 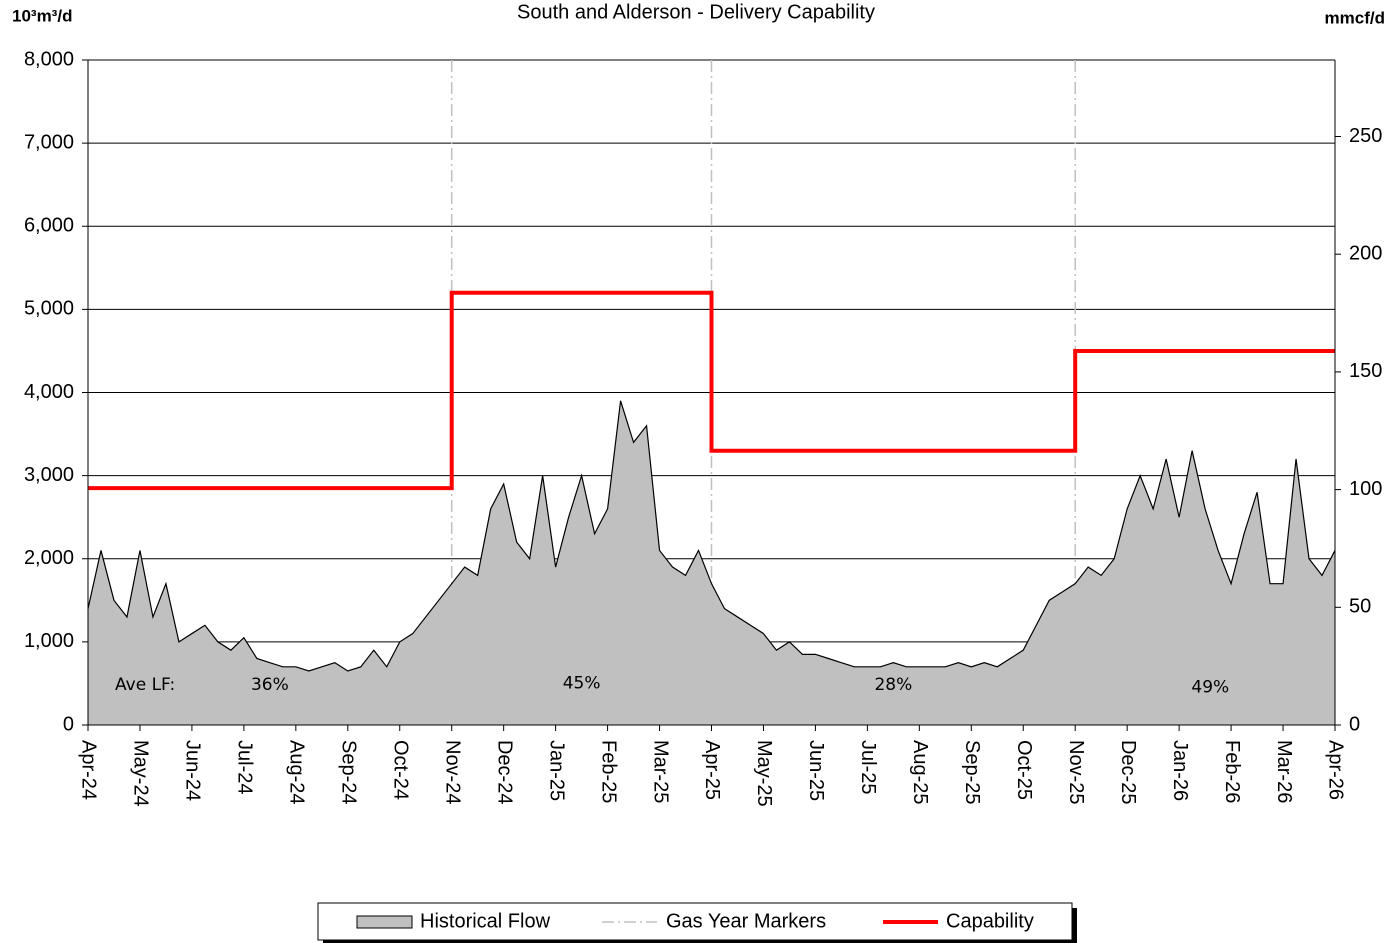 What do you see at coordinates (49, 142) in the screenshot?
I see `y-tick-label: 7,000` at bounding box center [49, 142].